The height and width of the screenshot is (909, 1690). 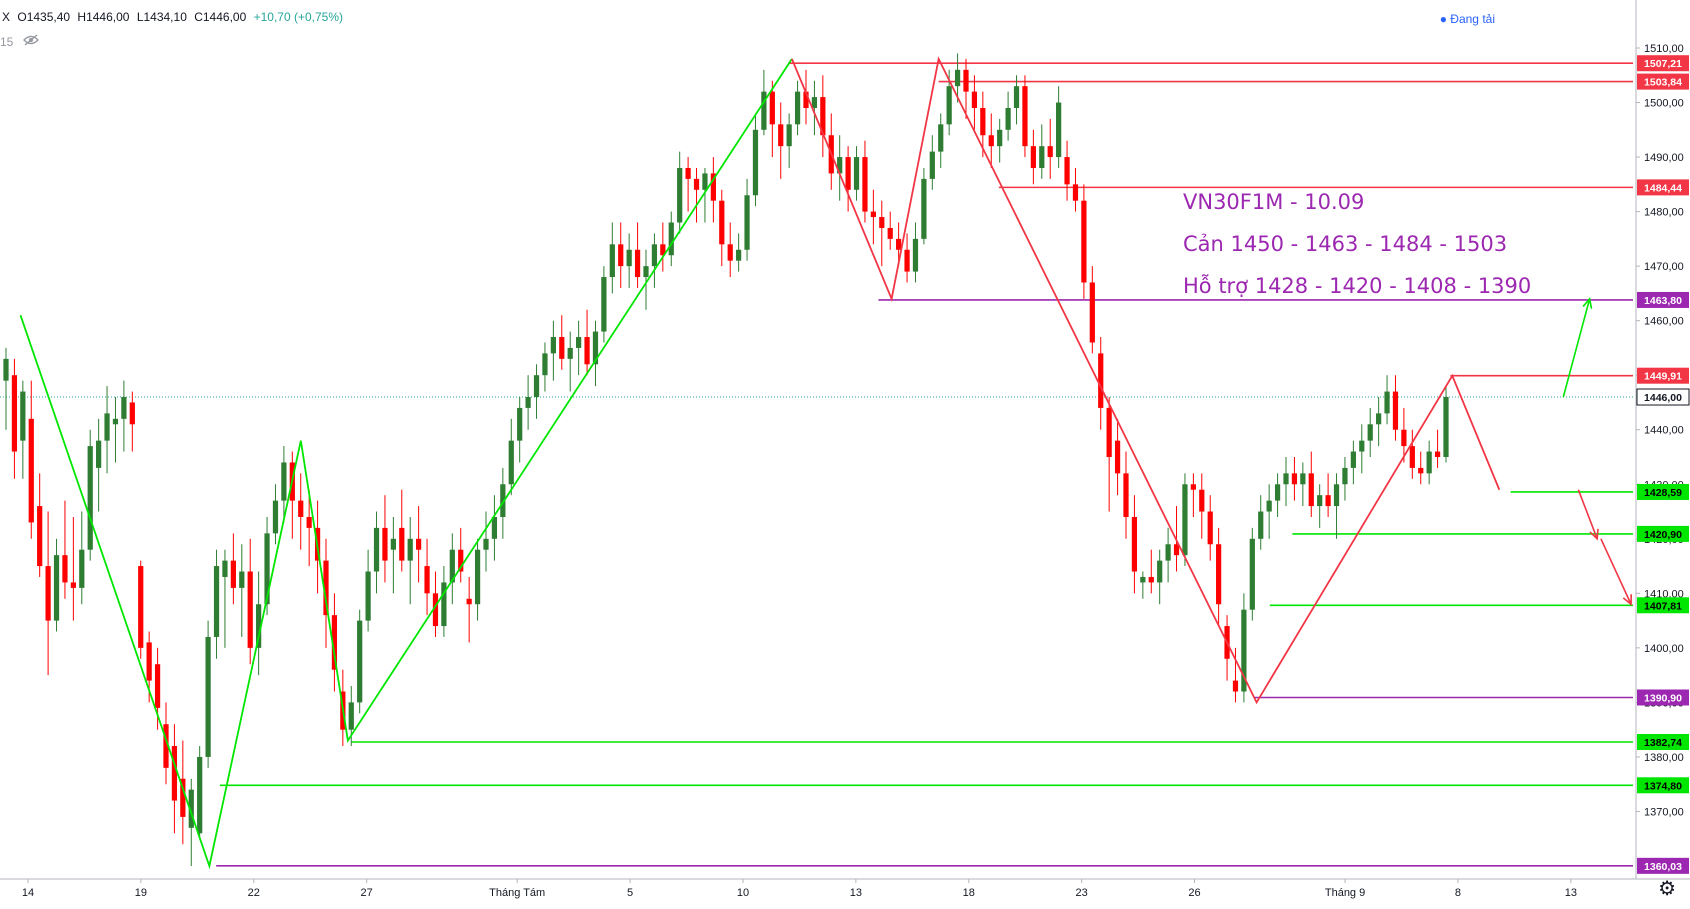 What do you see at coordinates (1663, 698) in the screenshot?
I see `level-price-label: 1390,90` at bounding box center [1663, 698].